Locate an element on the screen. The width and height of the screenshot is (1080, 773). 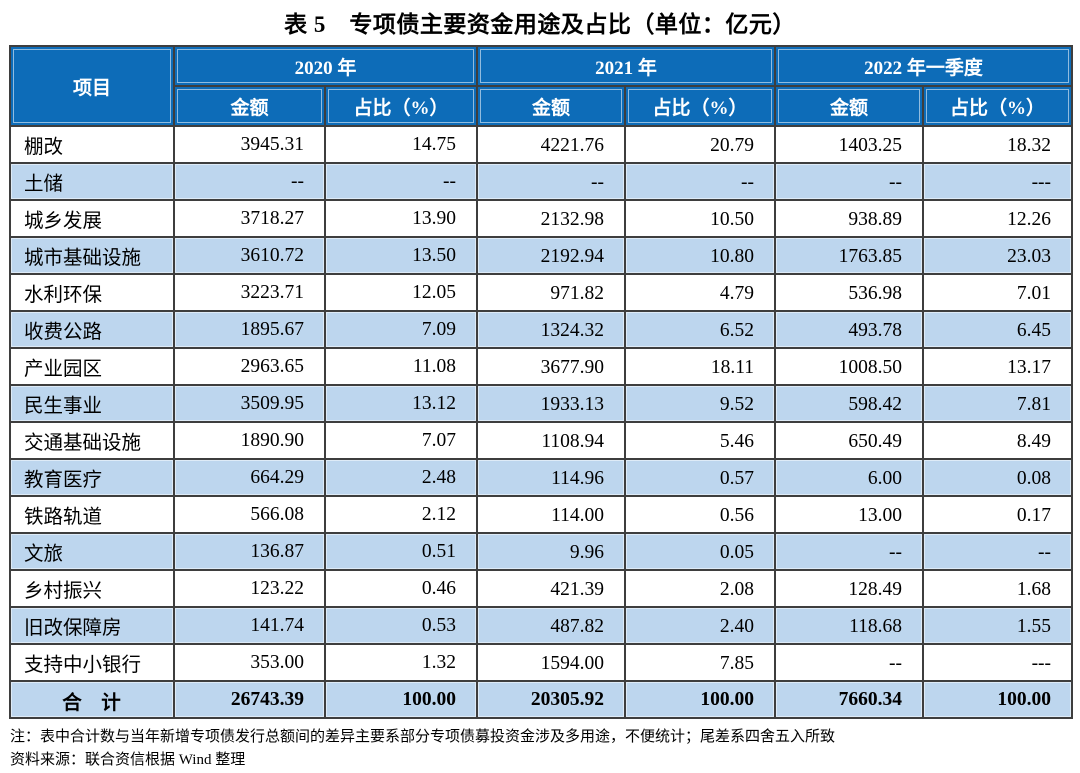
share-cell: 0.56 is located at coordinates (700, 514).